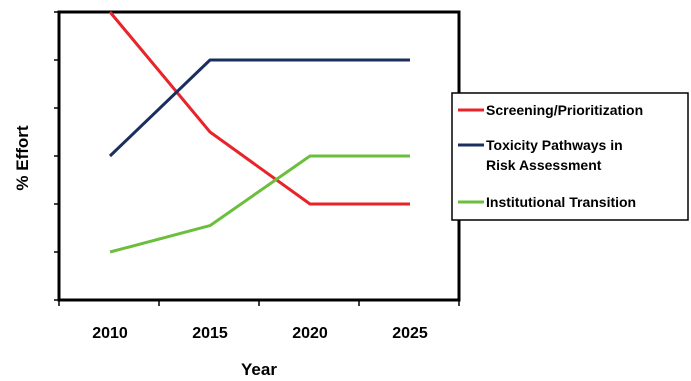 Image resolution: width=691 pixels, height=381 pixels. Describe the element at coordinates (561, 202) in the screenshot. I see `legend-label-3: Institutional Transition` at that location.